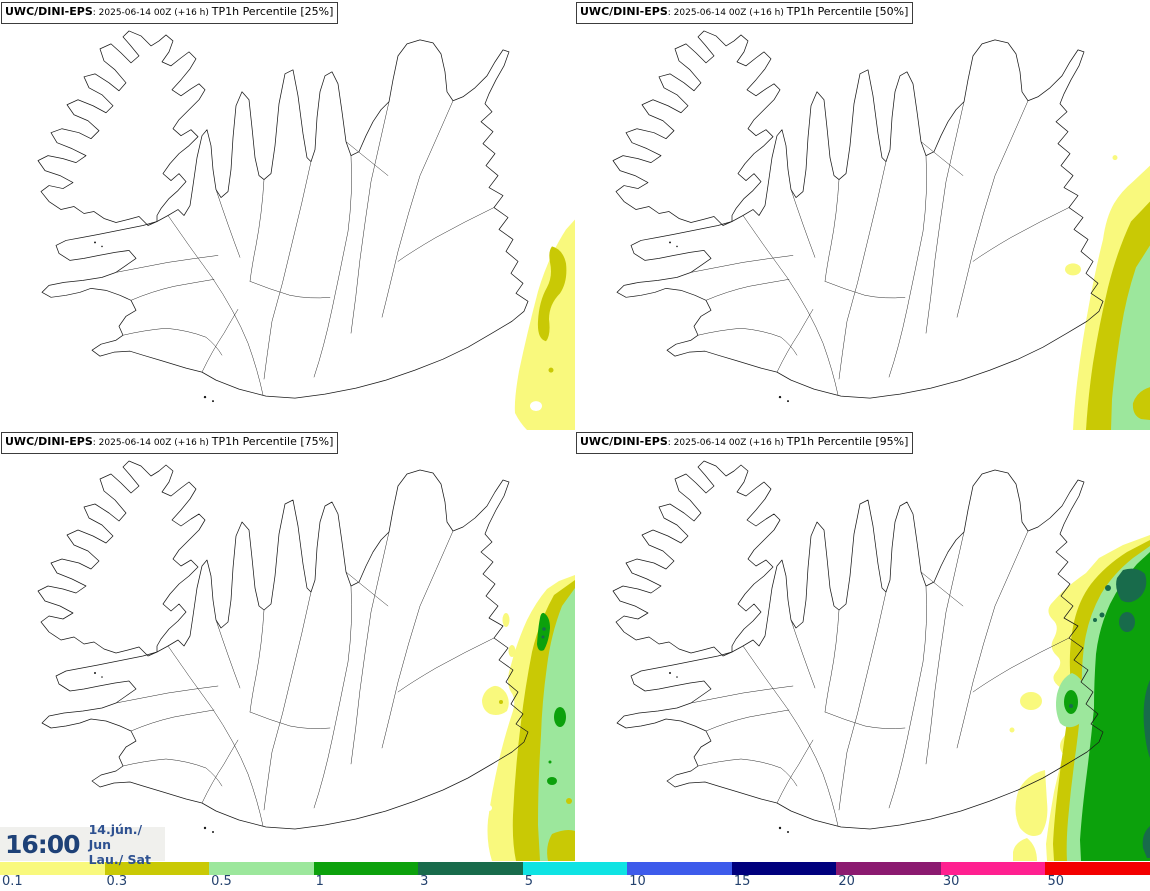 This screenshot has height=891, width=1150. Describe the element at coordinates (12, 881) in the screenshot. I see `colorbar-label: 0.1` at that location.